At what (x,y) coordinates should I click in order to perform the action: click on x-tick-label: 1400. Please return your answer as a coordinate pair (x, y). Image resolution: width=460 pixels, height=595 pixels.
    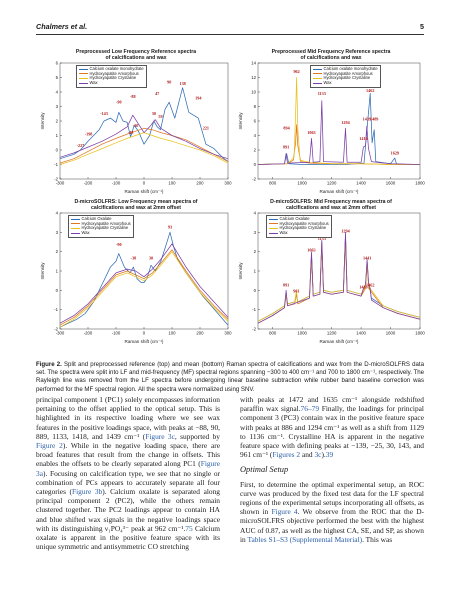
    Looking at the image, I should click on (361, 333).